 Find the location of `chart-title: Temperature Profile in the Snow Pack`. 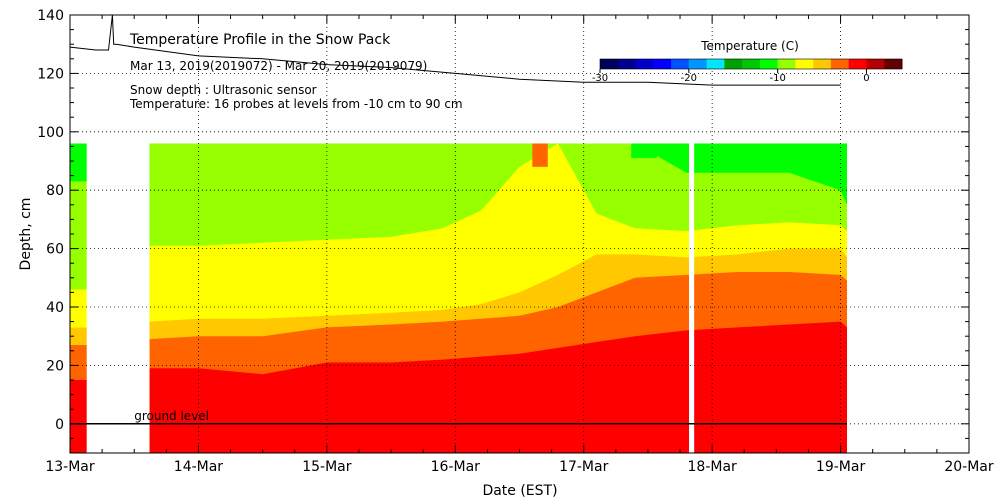

chart-title: Temperature Profile in the Snow Pack is located at coordinates (260, 40).